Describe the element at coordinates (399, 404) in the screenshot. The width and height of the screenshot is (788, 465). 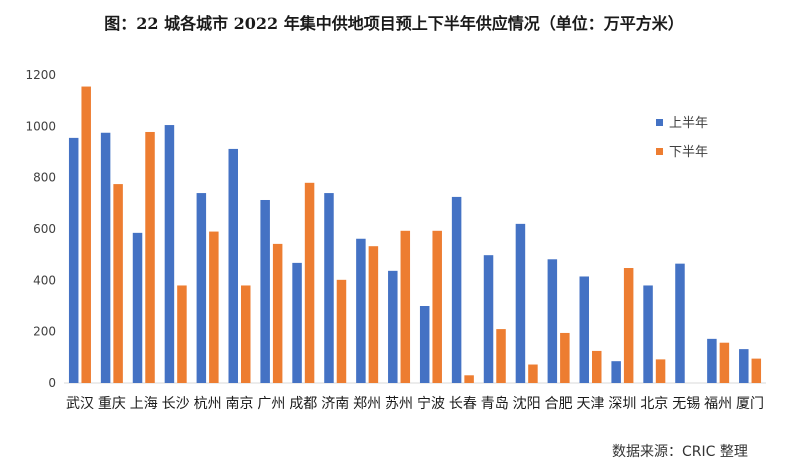
I see `category-label: 苏州` at that location.